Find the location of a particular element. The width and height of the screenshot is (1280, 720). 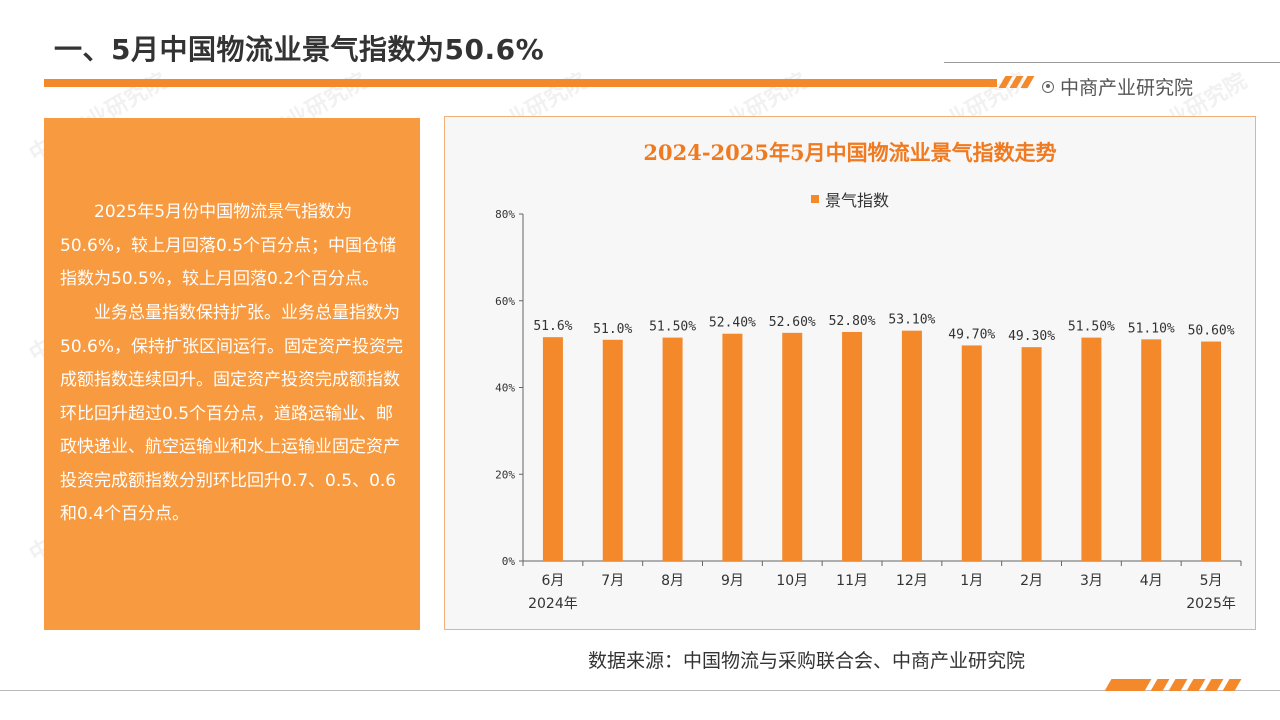

x-tick-label: 7月 is located at coordinates (612, 581).